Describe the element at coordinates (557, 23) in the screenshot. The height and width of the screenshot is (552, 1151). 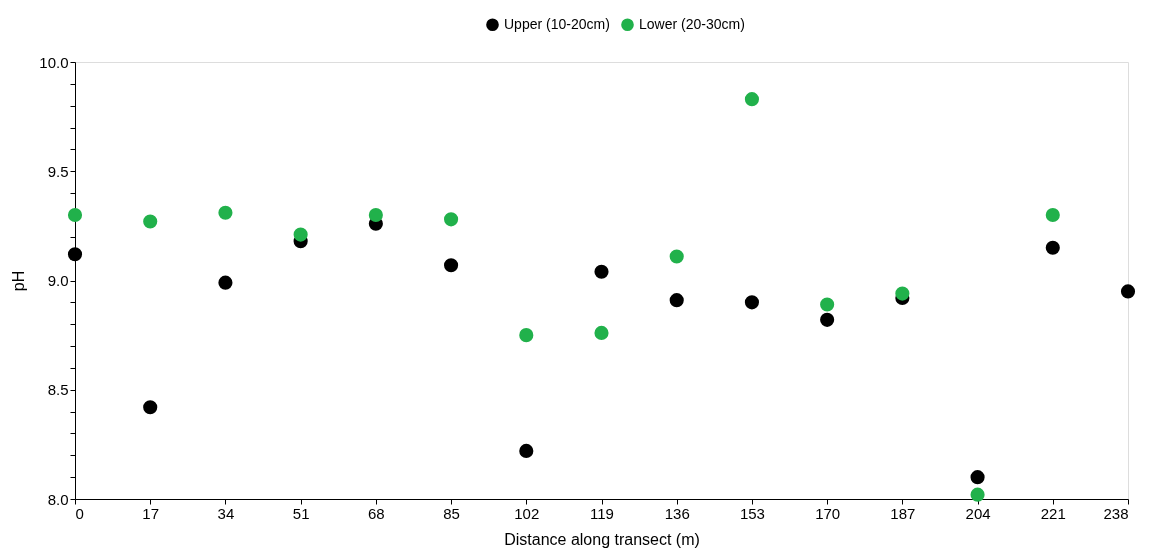
I see `legend-label: Upper (10-20cm)` at that location.